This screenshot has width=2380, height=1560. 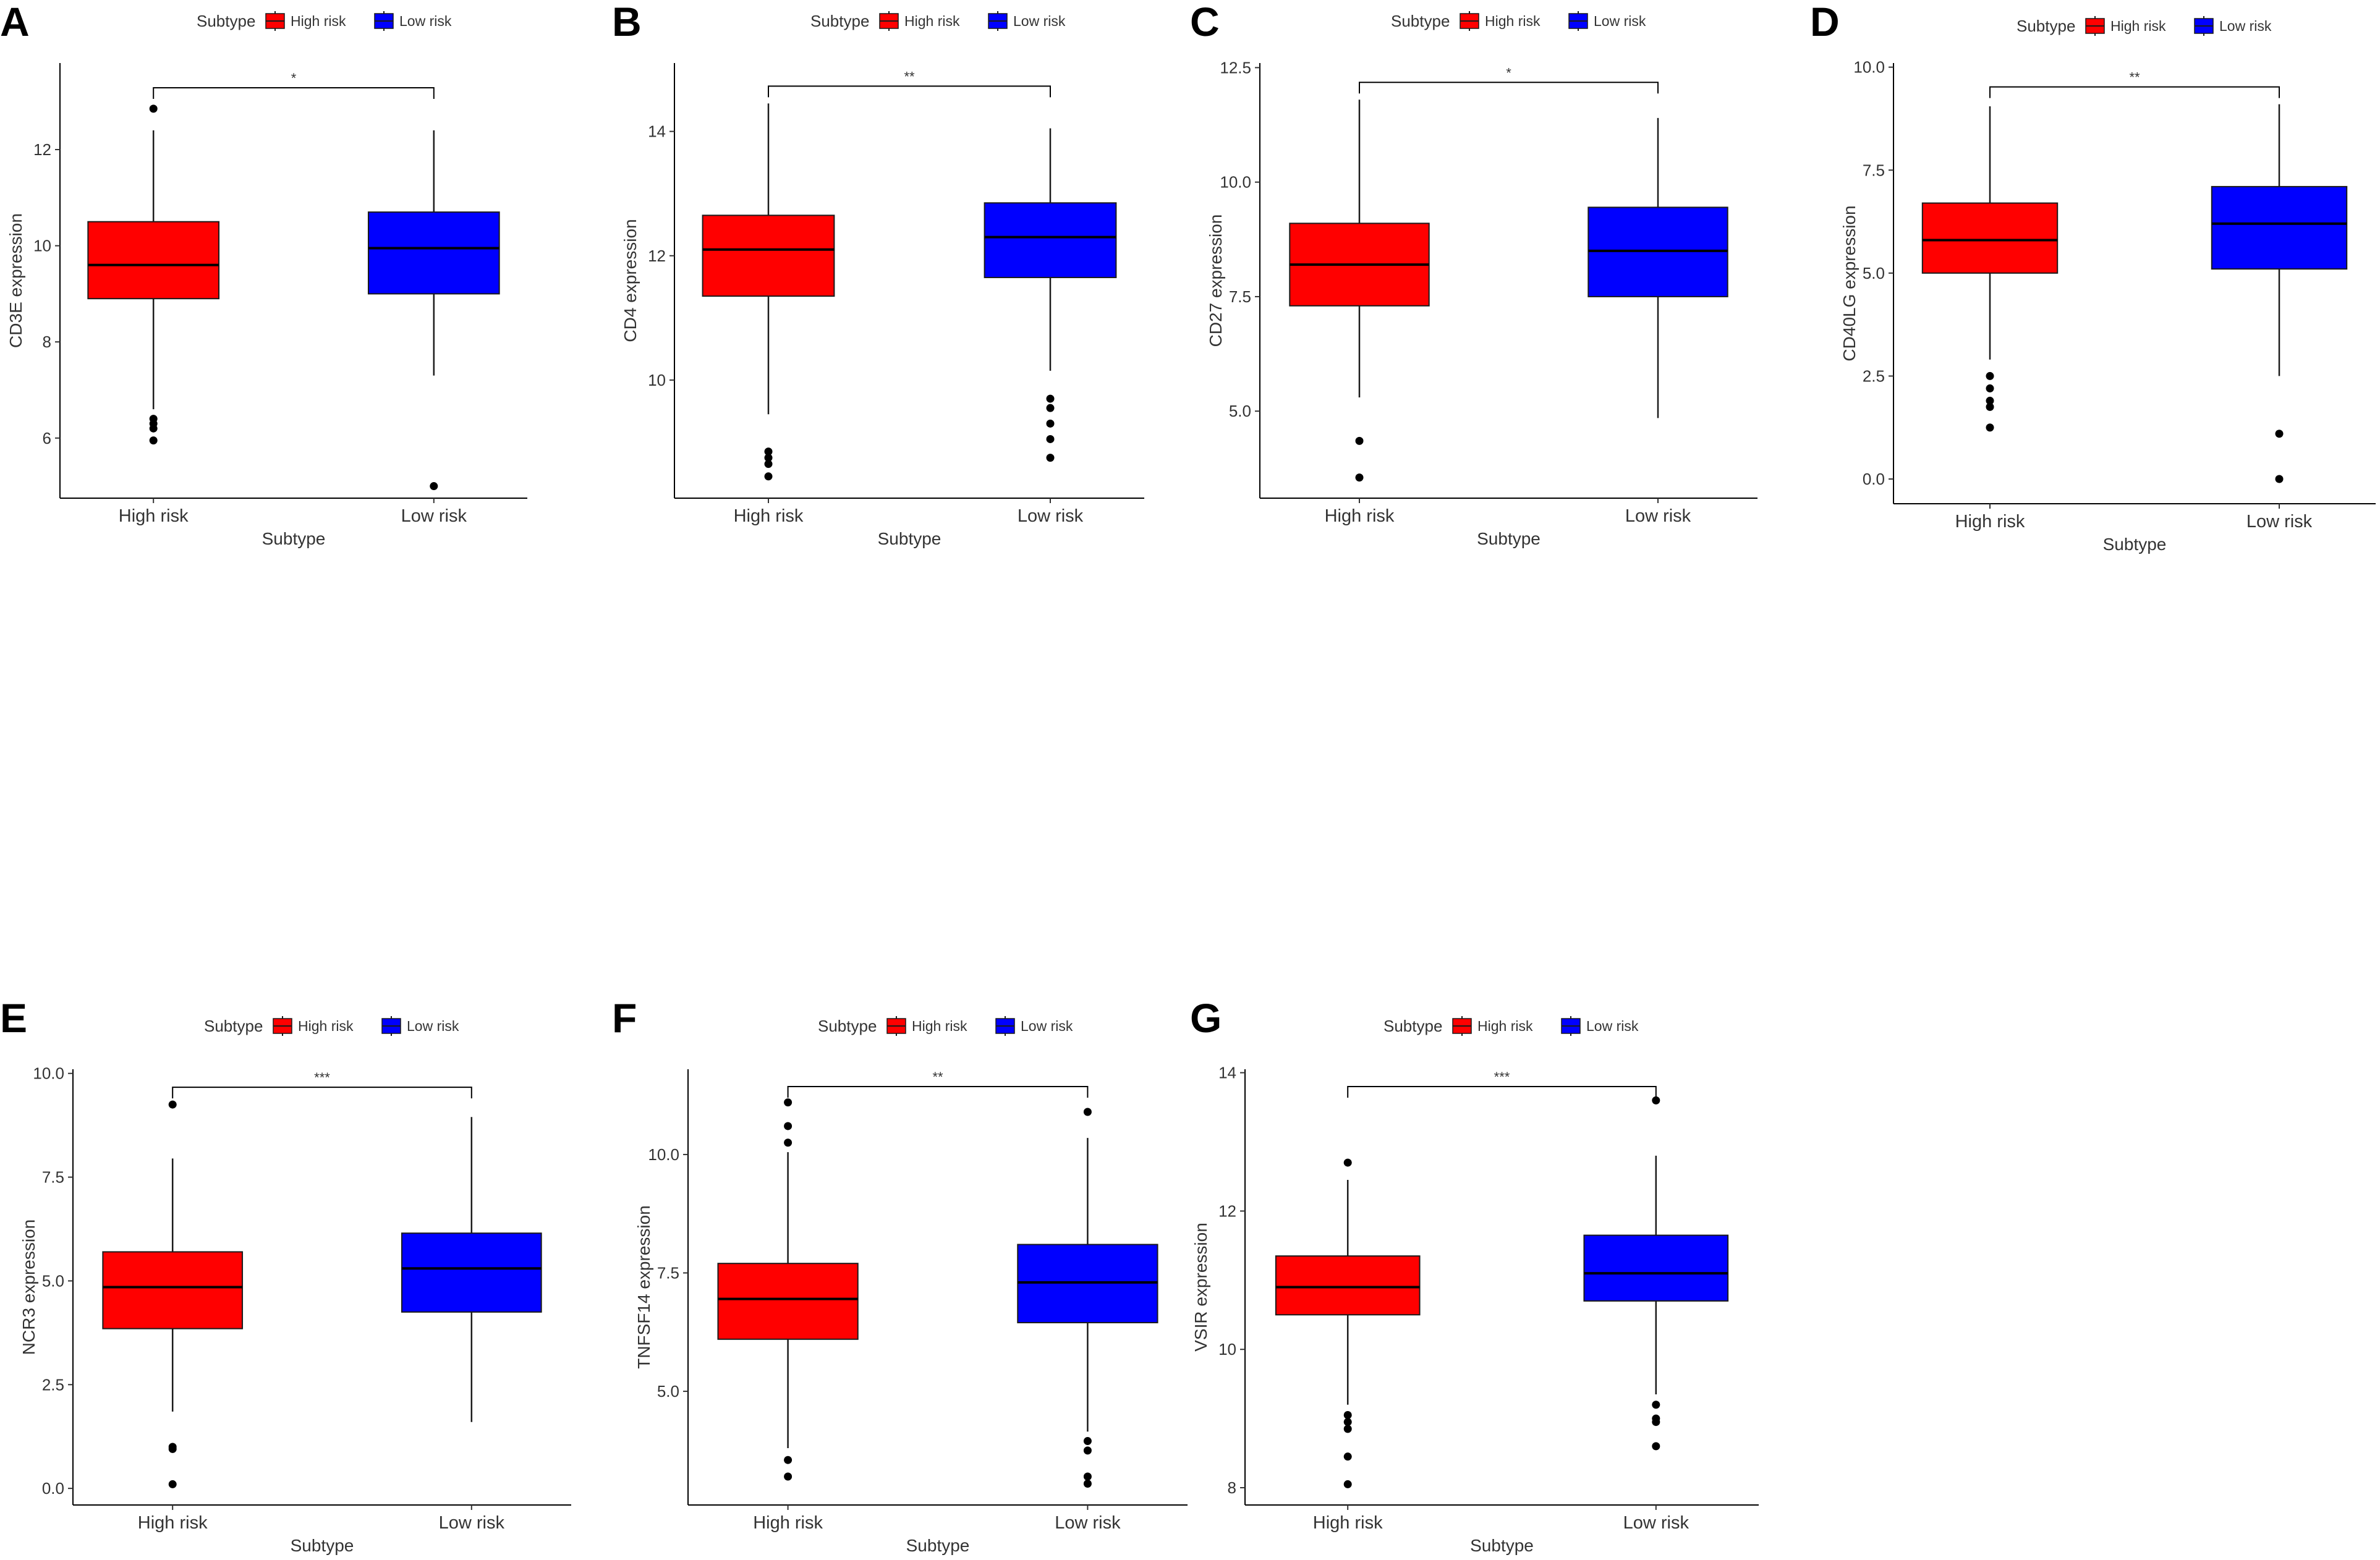 I want to click on panel-letter: D, so click(x=1825, y=22).